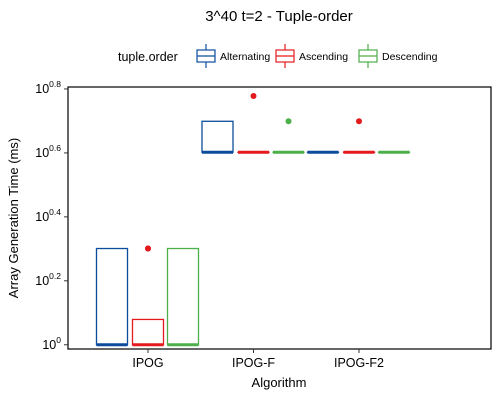  I want to click on y-tick-exponent: 0.2, so click(55, 276).